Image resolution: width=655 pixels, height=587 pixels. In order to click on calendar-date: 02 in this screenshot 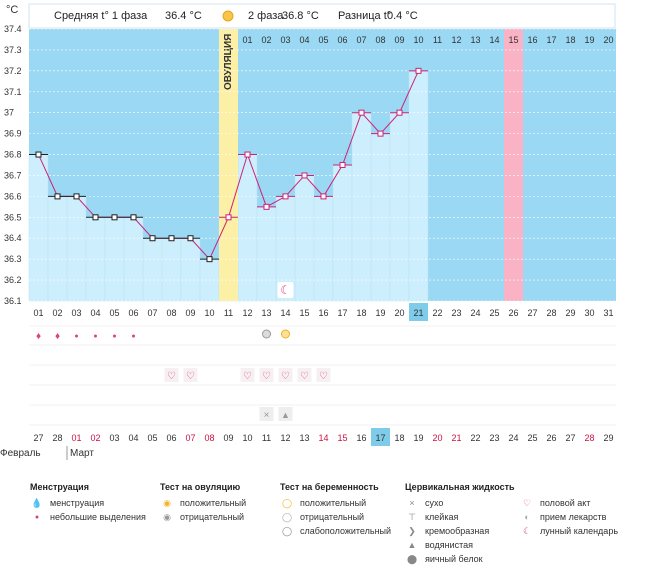, I will do `click(95, 438)`.